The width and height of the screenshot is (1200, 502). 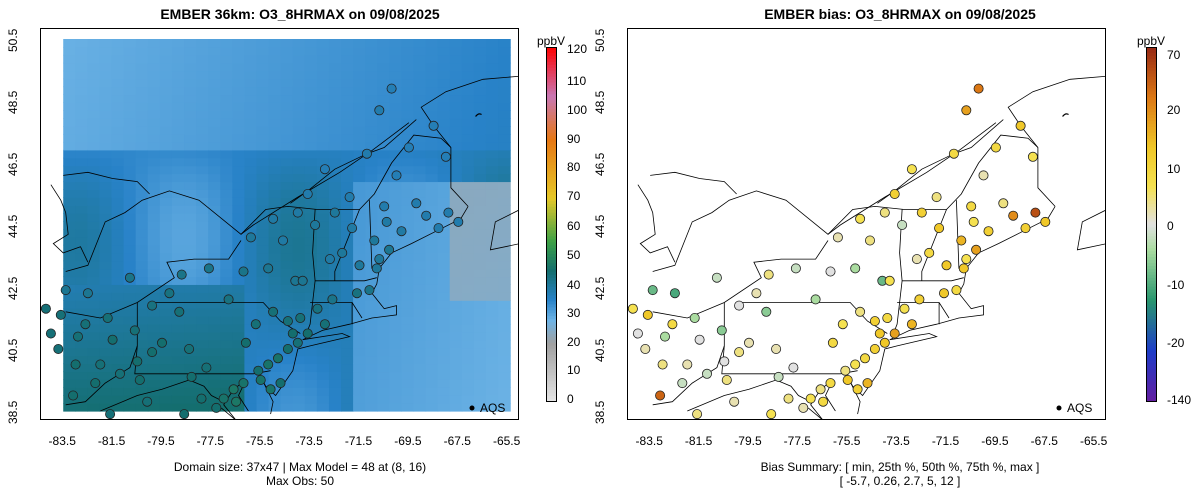 I want to click on colorbar-tick-label: 10, so click(x=1174, y=169).